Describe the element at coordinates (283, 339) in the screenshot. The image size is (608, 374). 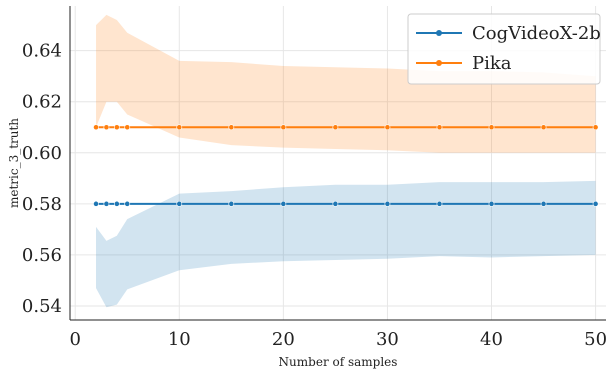
I see `x-tick-label: 20` at that location.